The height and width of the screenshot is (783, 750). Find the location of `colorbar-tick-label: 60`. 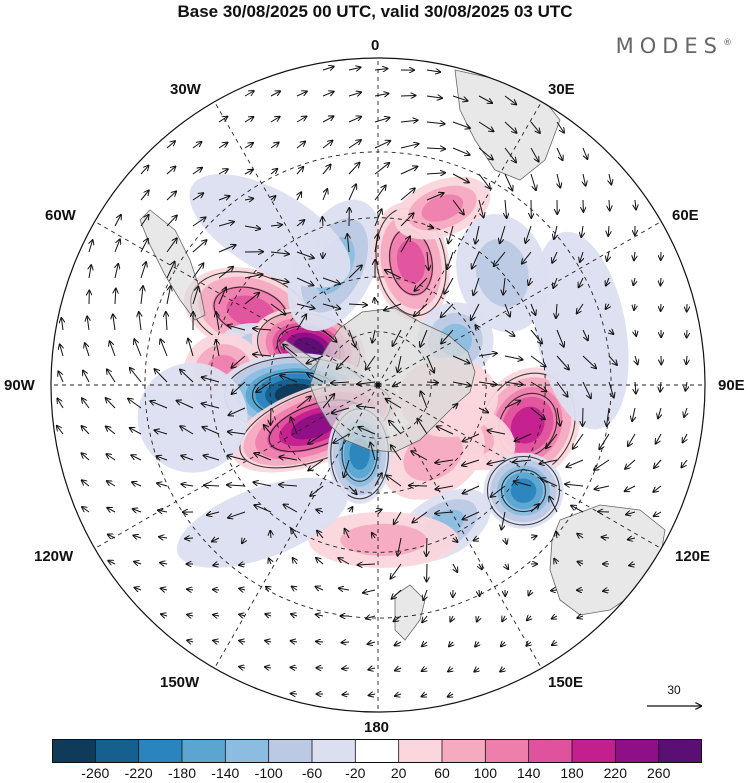

colorbar-tick-label: 60 is located at coordinates (442, 773).